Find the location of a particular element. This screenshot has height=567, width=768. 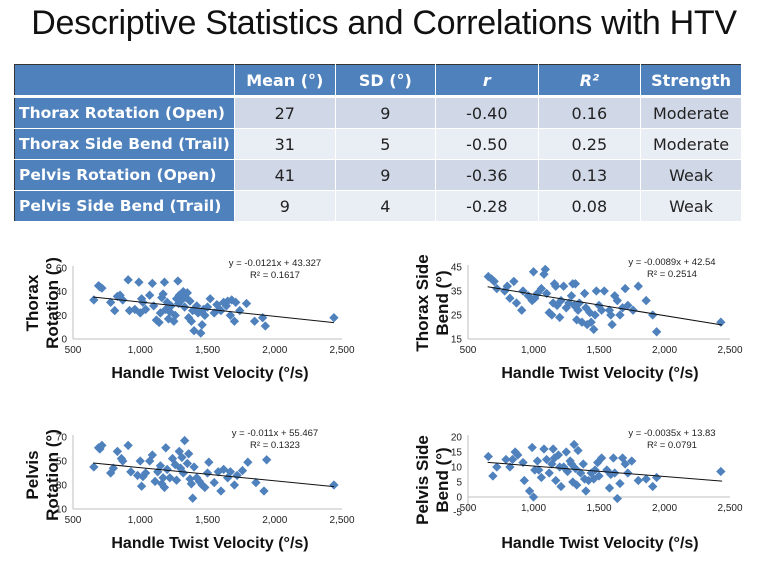

y-tick-label: 40 is located at coordinates (62, 292).